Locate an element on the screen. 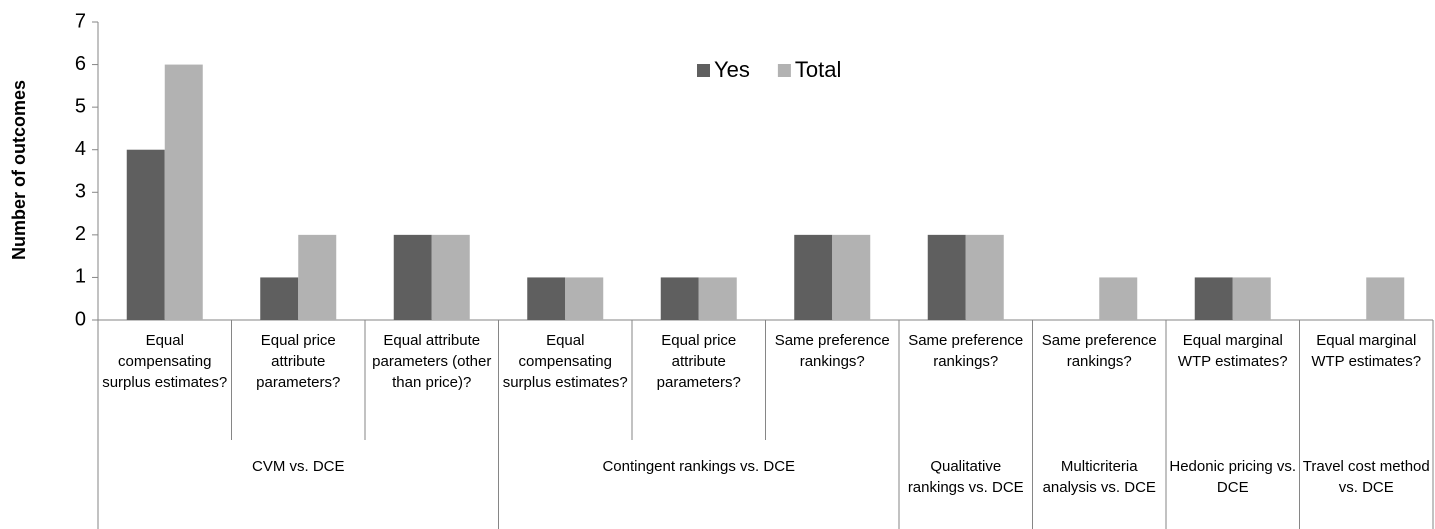  y-tick-label: 6 is located at coordinates (80, 64).